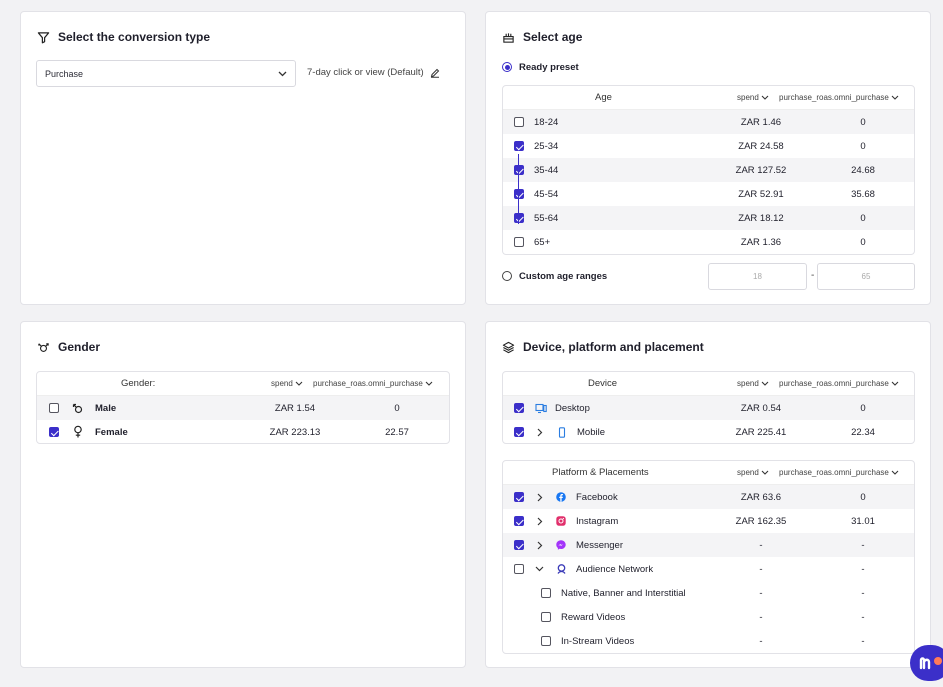  Describe the element at coordinates (708, 408) in the screenshot. I see `device-row-desktop: Desktop ZAR 0.54 0` at that location.